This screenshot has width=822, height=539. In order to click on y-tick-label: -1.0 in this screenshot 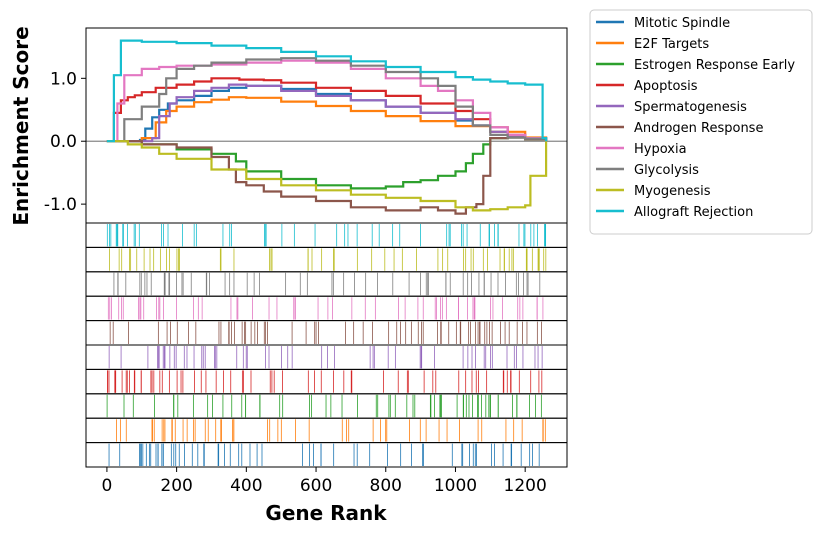, I will do `click(60, 205)`.